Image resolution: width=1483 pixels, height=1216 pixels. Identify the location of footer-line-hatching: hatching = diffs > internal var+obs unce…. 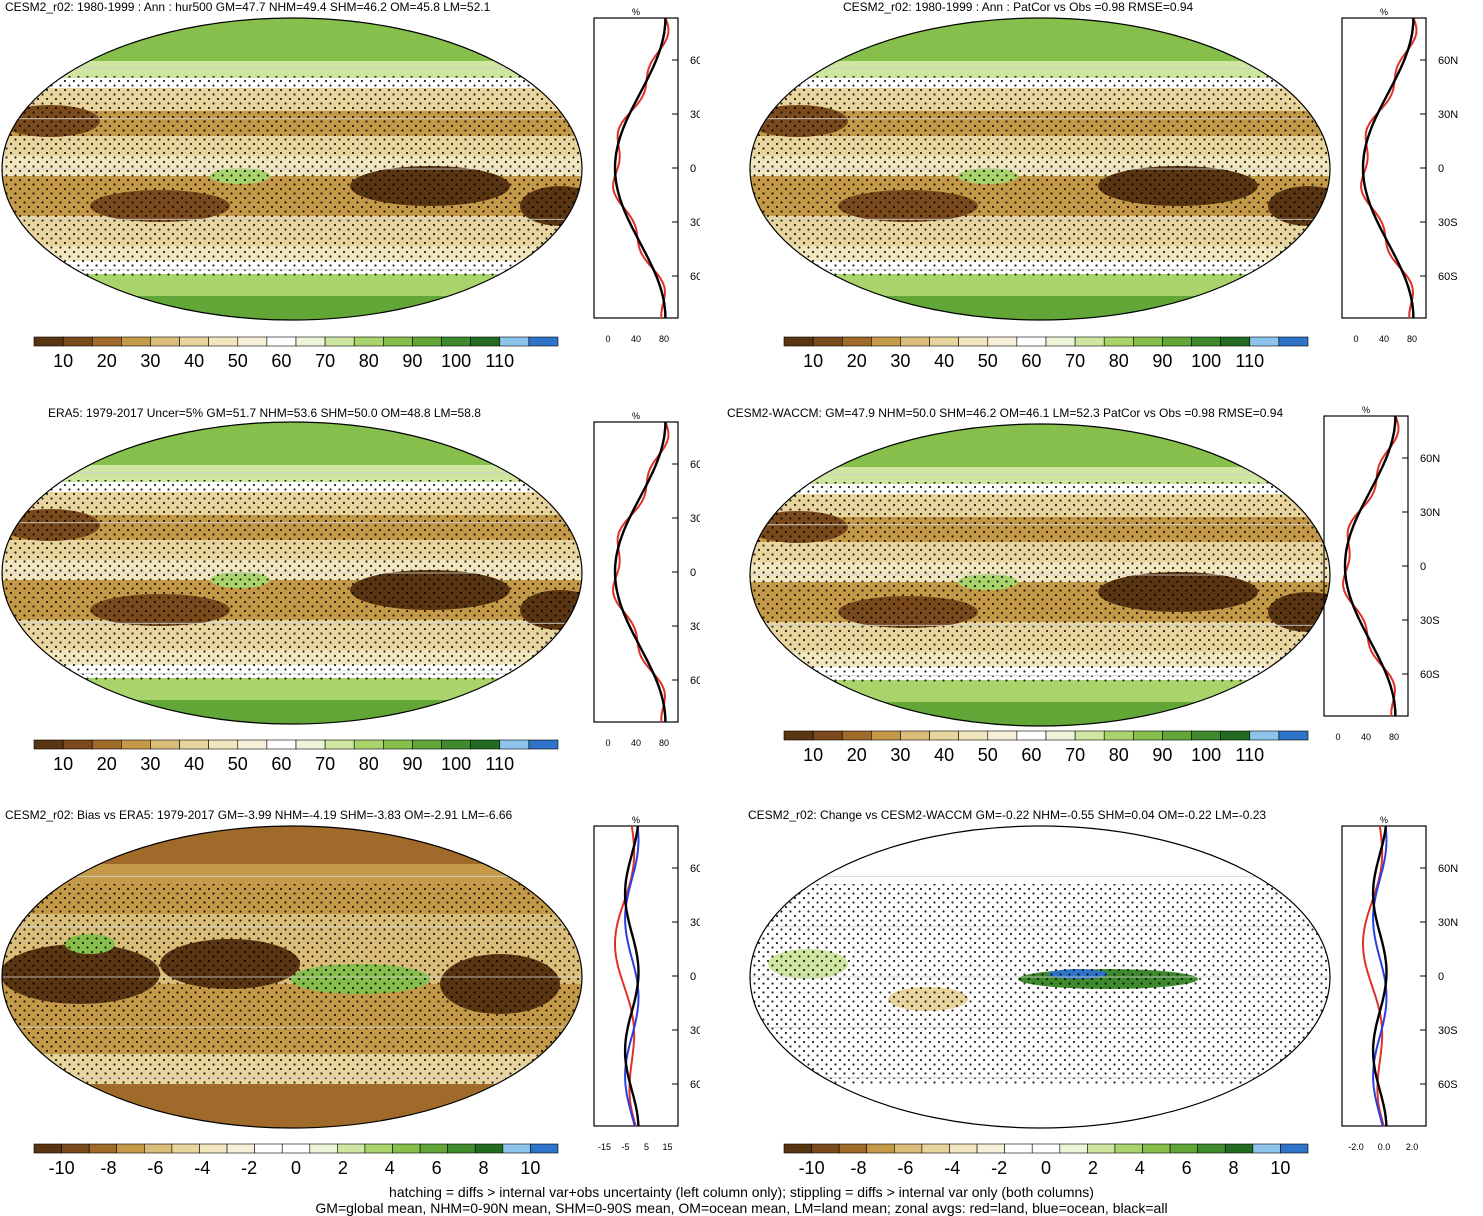
(741, 1192).